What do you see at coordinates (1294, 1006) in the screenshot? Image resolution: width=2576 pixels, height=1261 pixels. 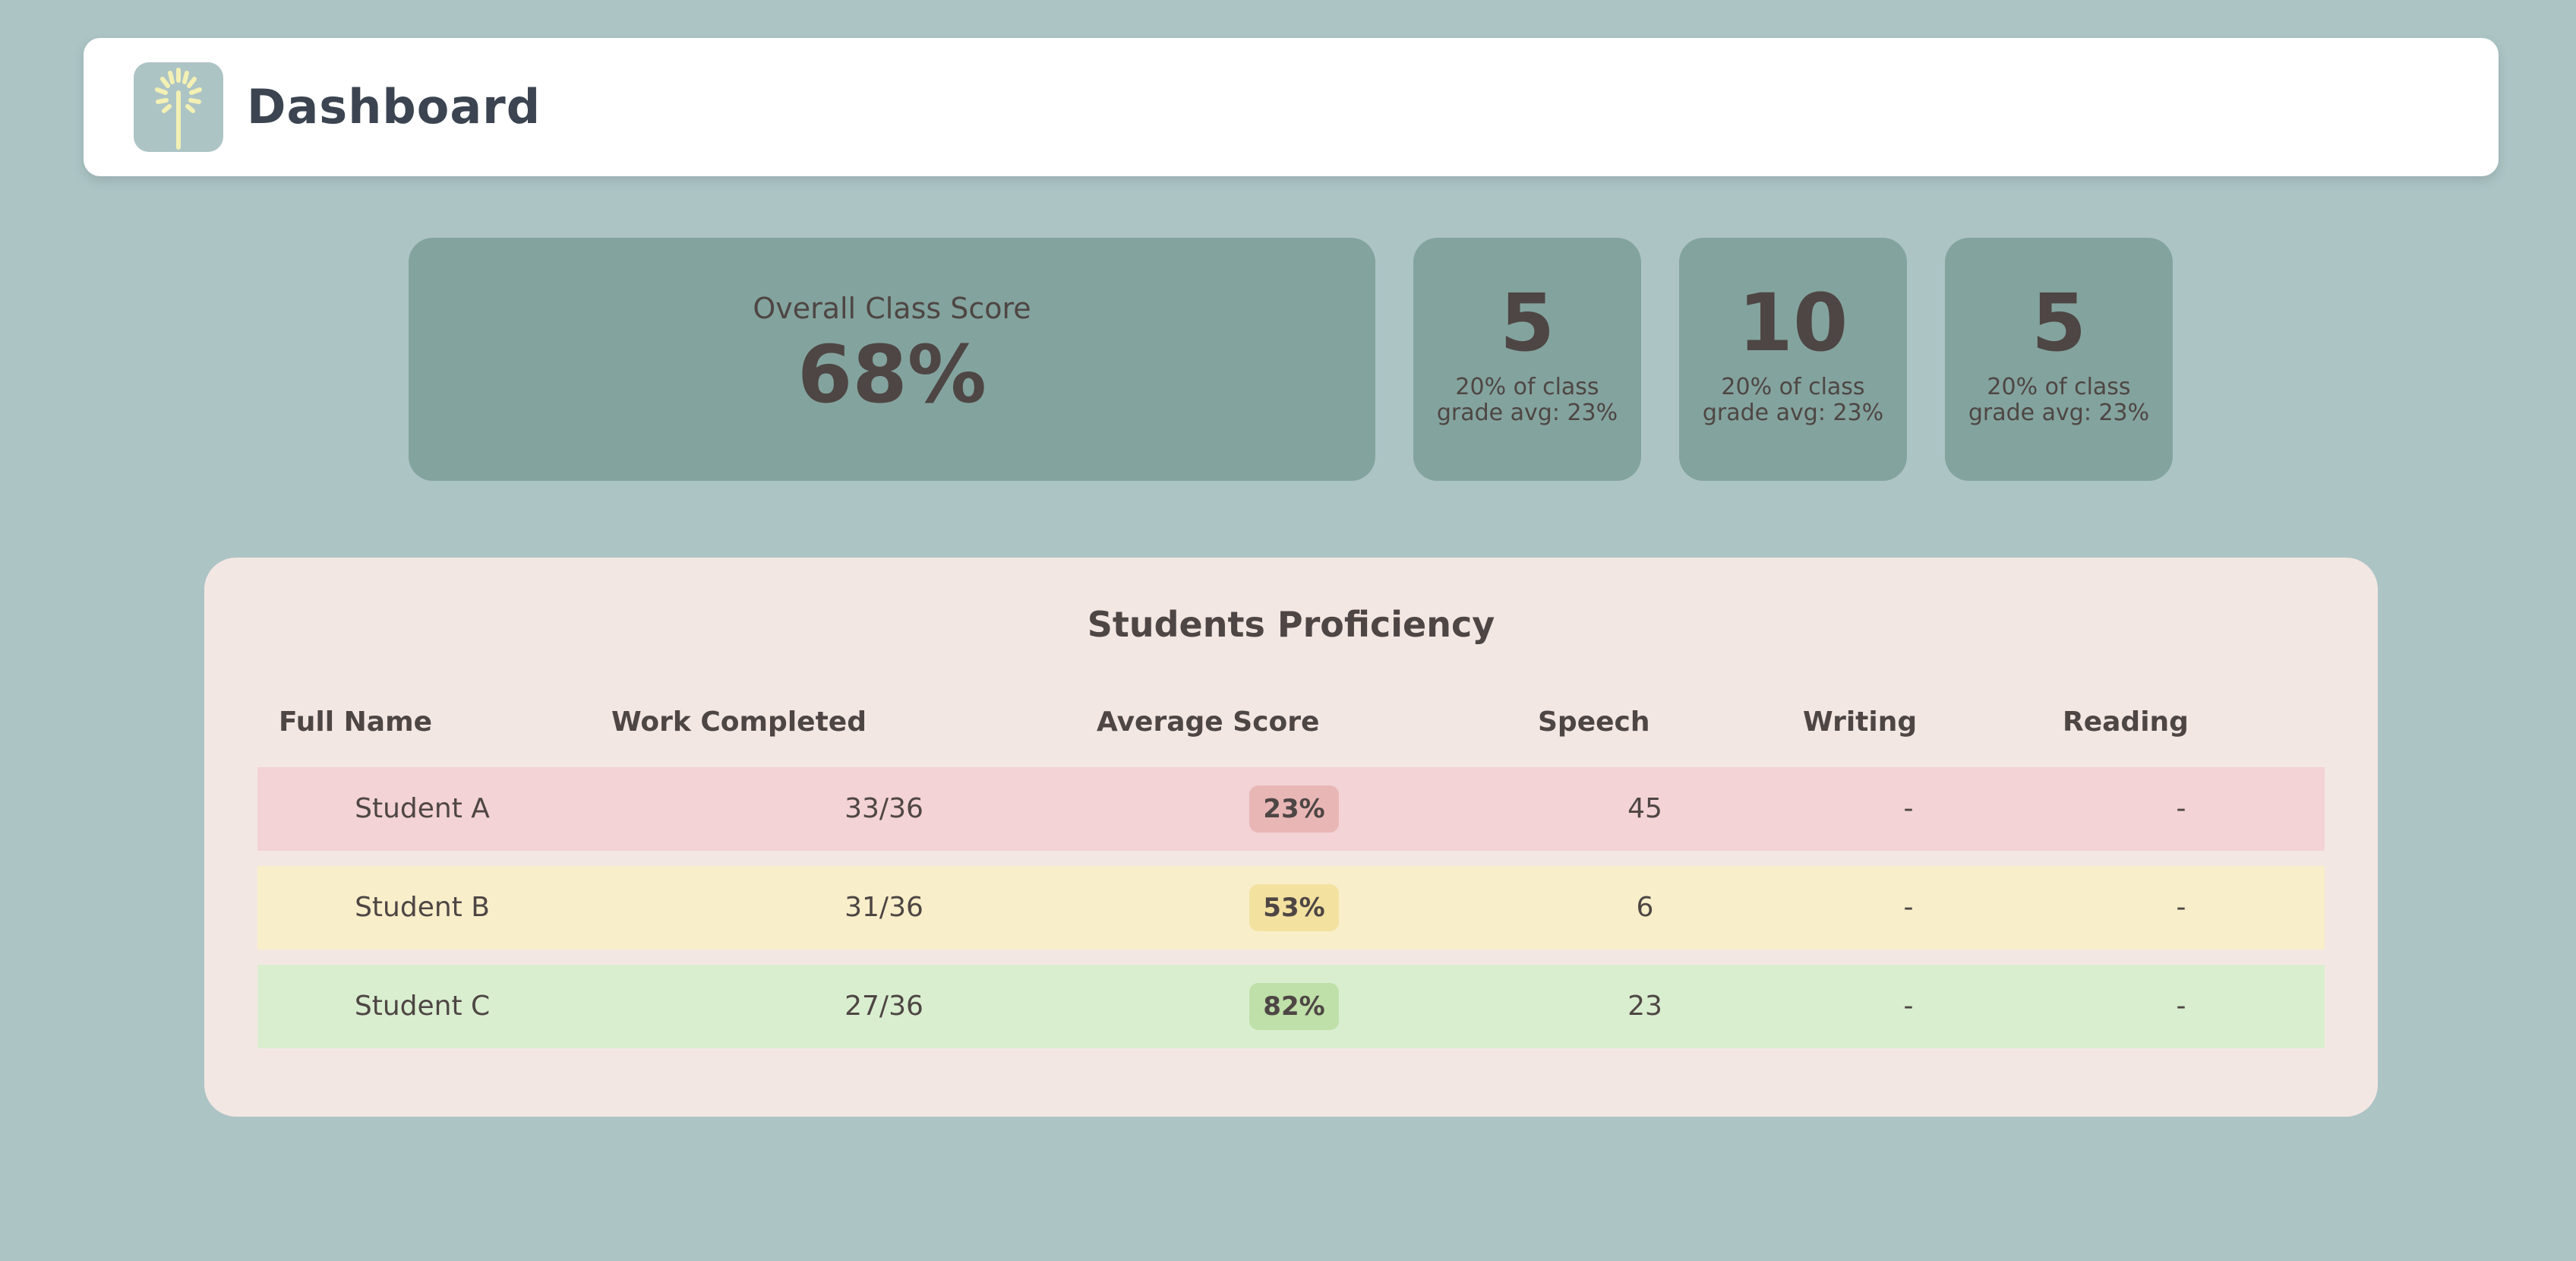 I see `average-score-badge: 82%` at bounding box center [1294, 1006].